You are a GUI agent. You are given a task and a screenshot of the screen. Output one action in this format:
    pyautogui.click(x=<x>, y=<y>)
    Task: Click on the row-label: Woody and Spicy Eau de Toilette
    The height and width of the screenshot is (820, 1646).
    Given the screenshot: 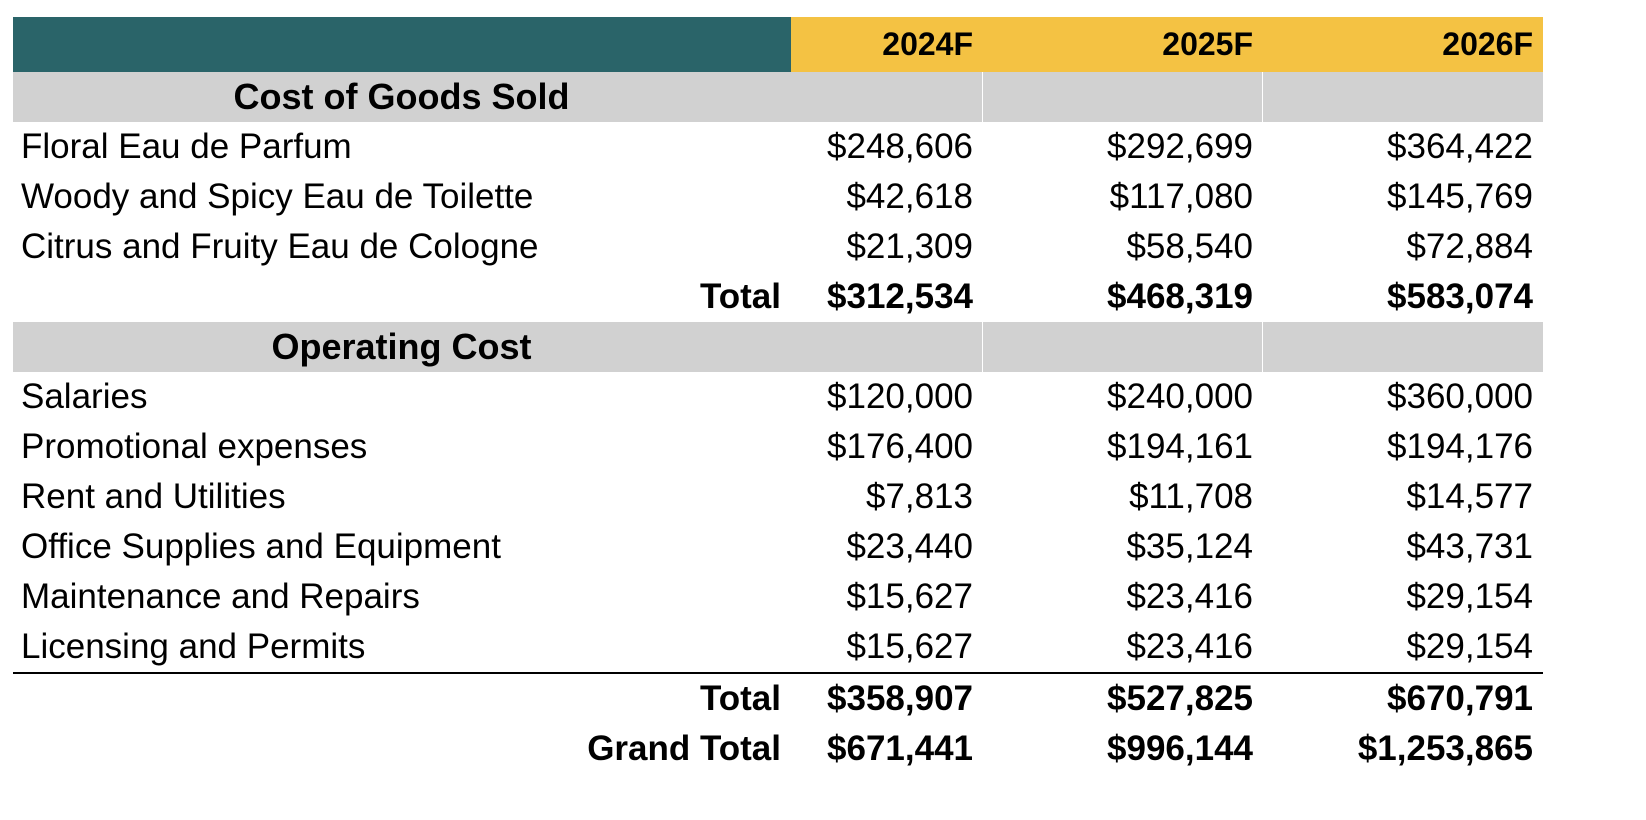 What is the action you would take?
    pyautogui.click(x=277, y=196)
    